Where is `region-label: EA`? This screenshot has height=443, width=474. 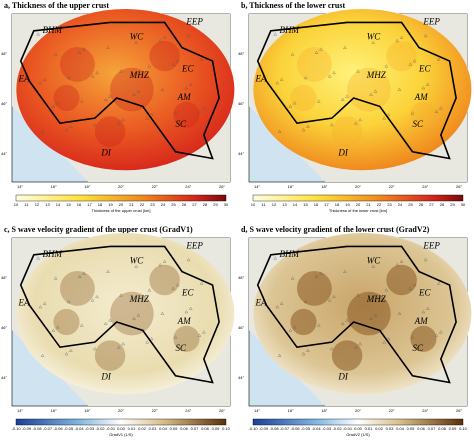
region-label: EA is located at coordinates (261, 303).